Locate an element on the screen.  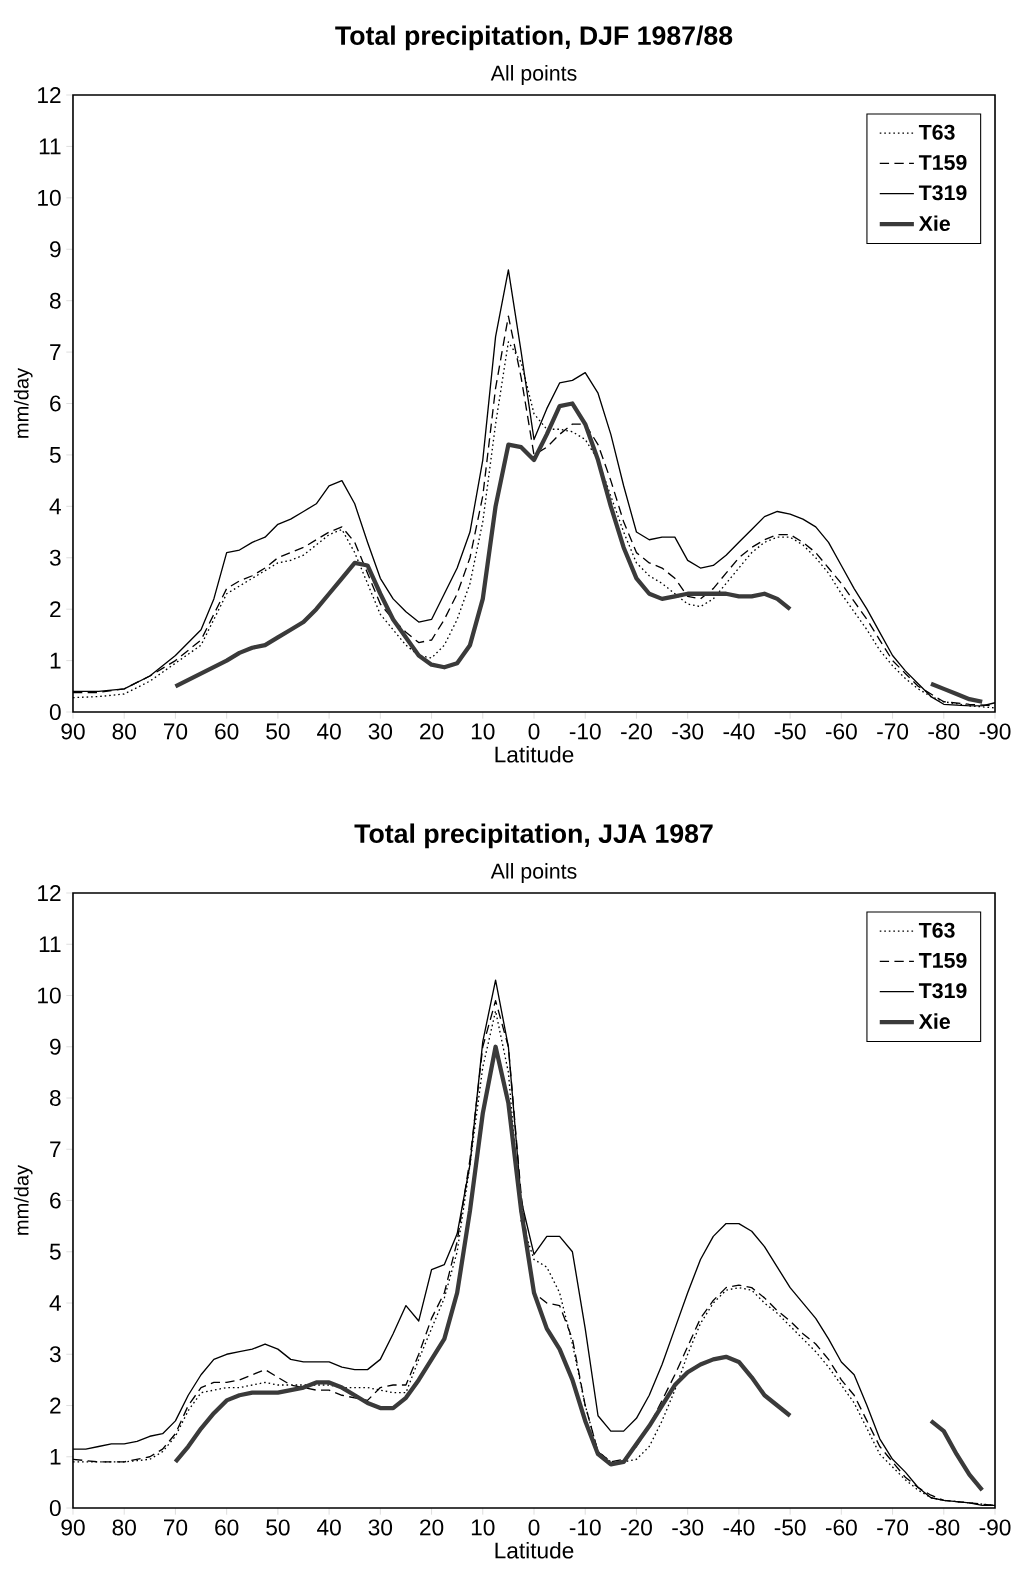
chart-title: Total precipitation, JJA 1987 is located at coordinates (533, 836).